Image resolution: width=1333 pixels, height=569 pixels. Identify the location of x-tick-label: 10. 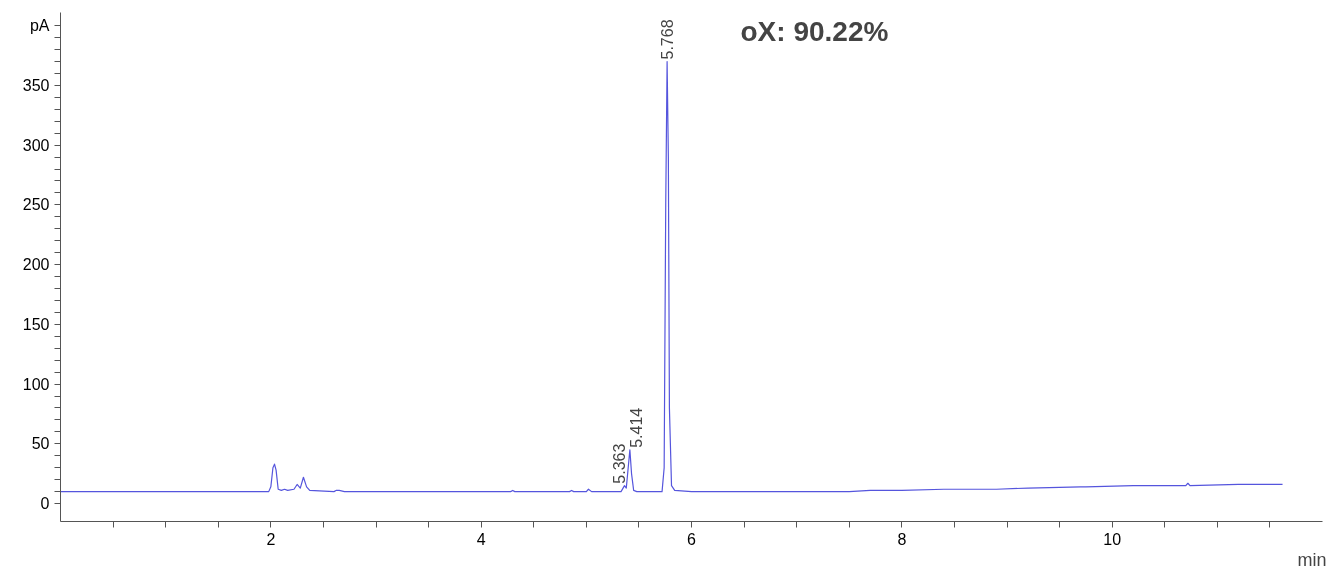
(1112, 539).